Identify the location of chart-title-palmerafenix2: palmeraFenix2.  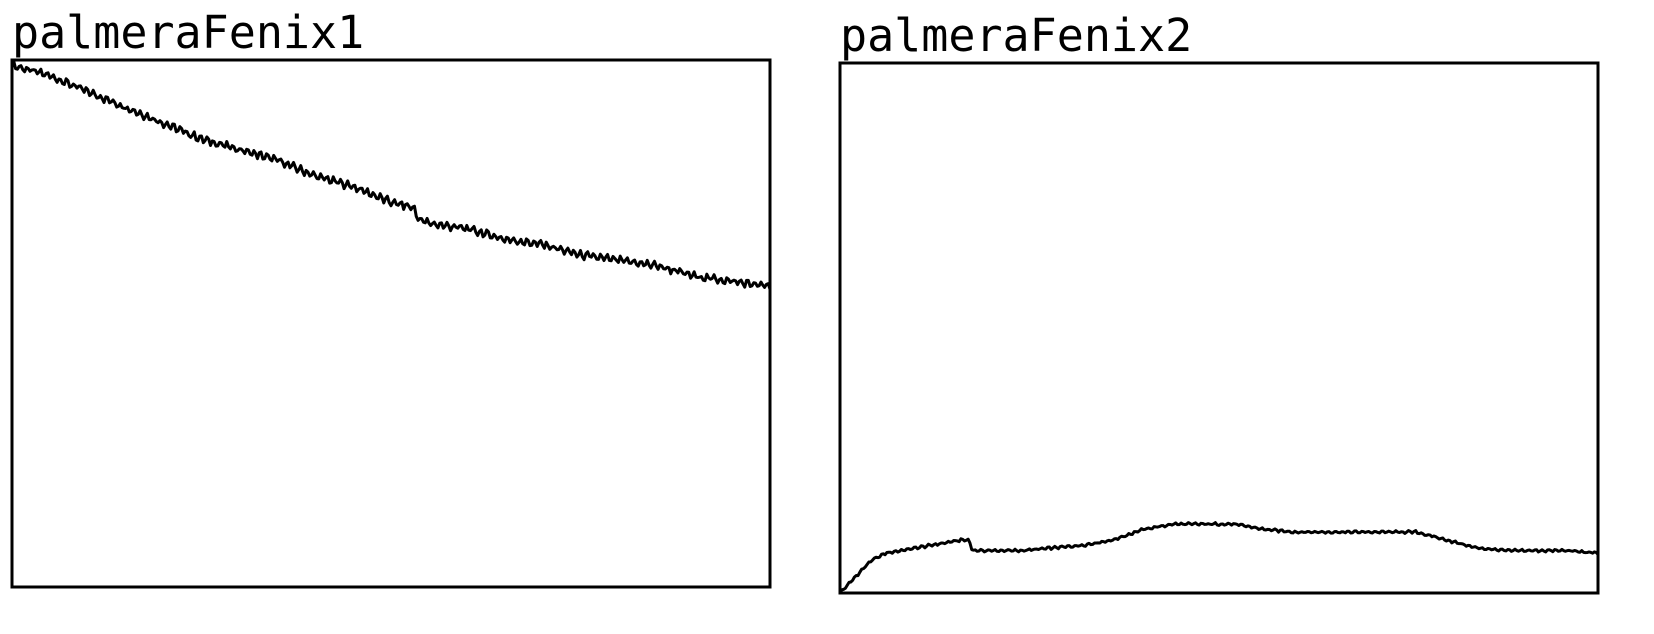
(1016, 35).